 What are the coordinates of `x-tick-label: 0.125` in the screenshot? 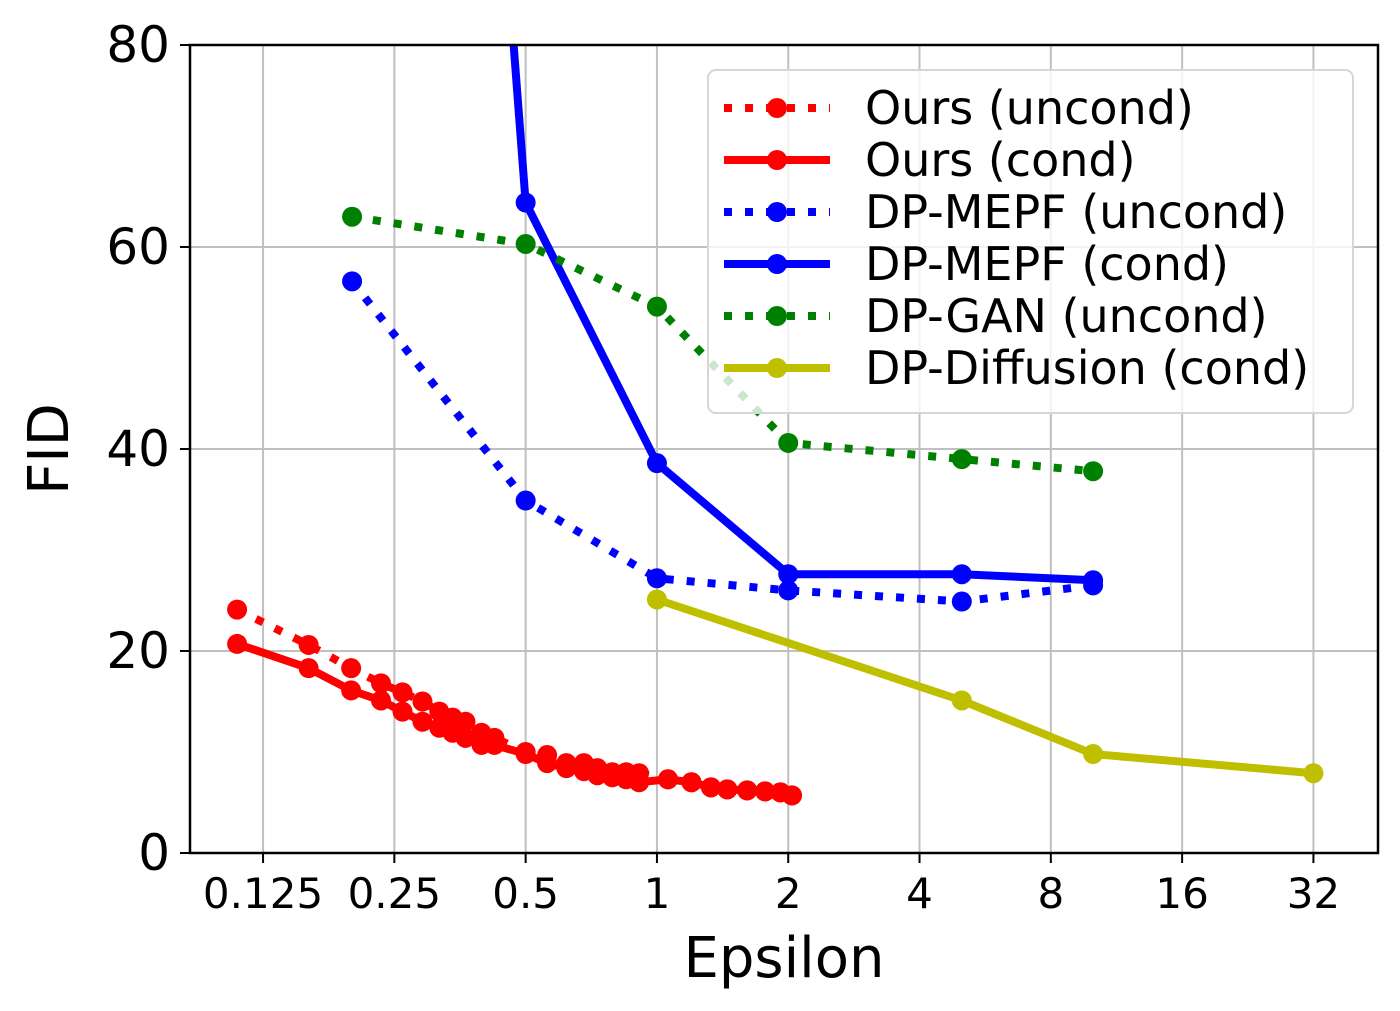 It's located at (263, 893).